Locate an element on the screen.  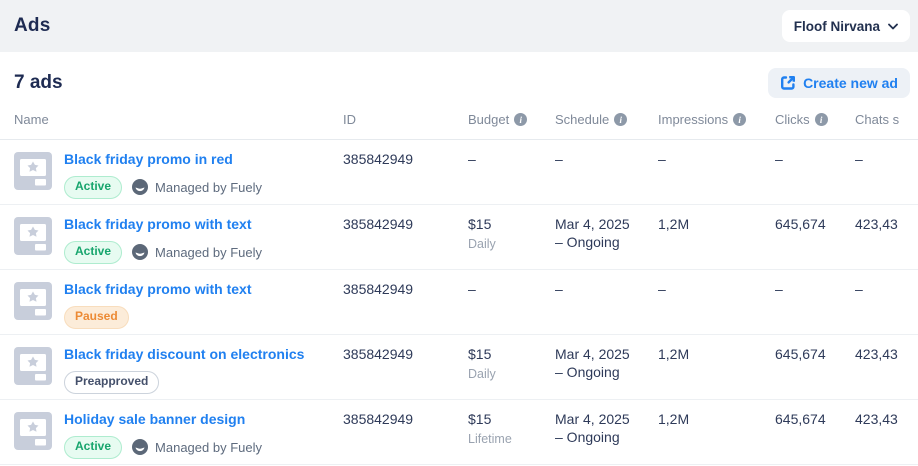
column-header-label: Clicks is located at coordinates (792, 119).